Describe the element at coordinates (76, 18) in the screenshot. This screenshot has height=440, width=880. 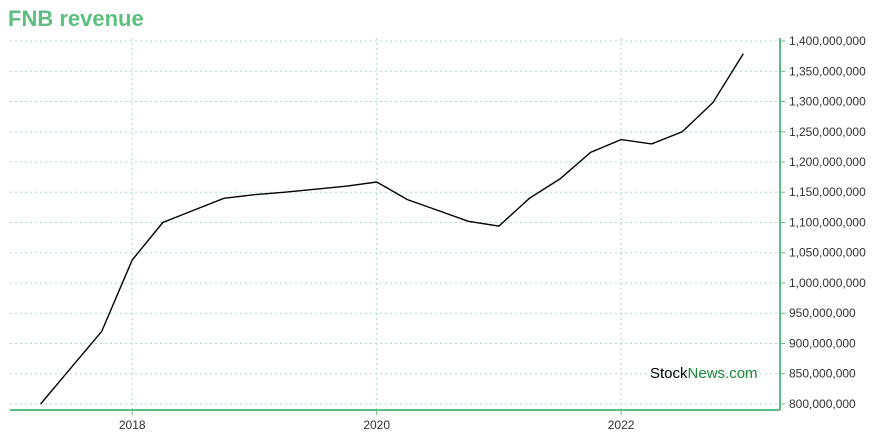
I see `chart-title: FNB revenue` at that location.